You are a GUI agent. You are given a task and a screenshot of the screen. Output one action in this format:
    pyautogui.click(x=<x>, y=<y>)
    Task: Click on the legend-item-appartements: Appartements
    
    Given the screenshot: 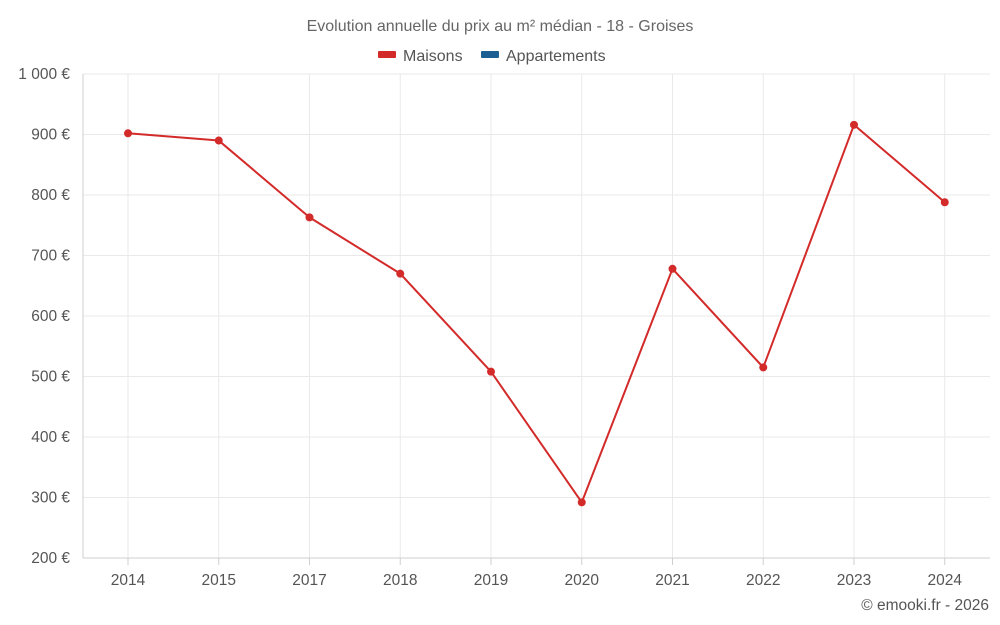 What is the action you would take?
    pyautogui.click(x=543, y=56)
    